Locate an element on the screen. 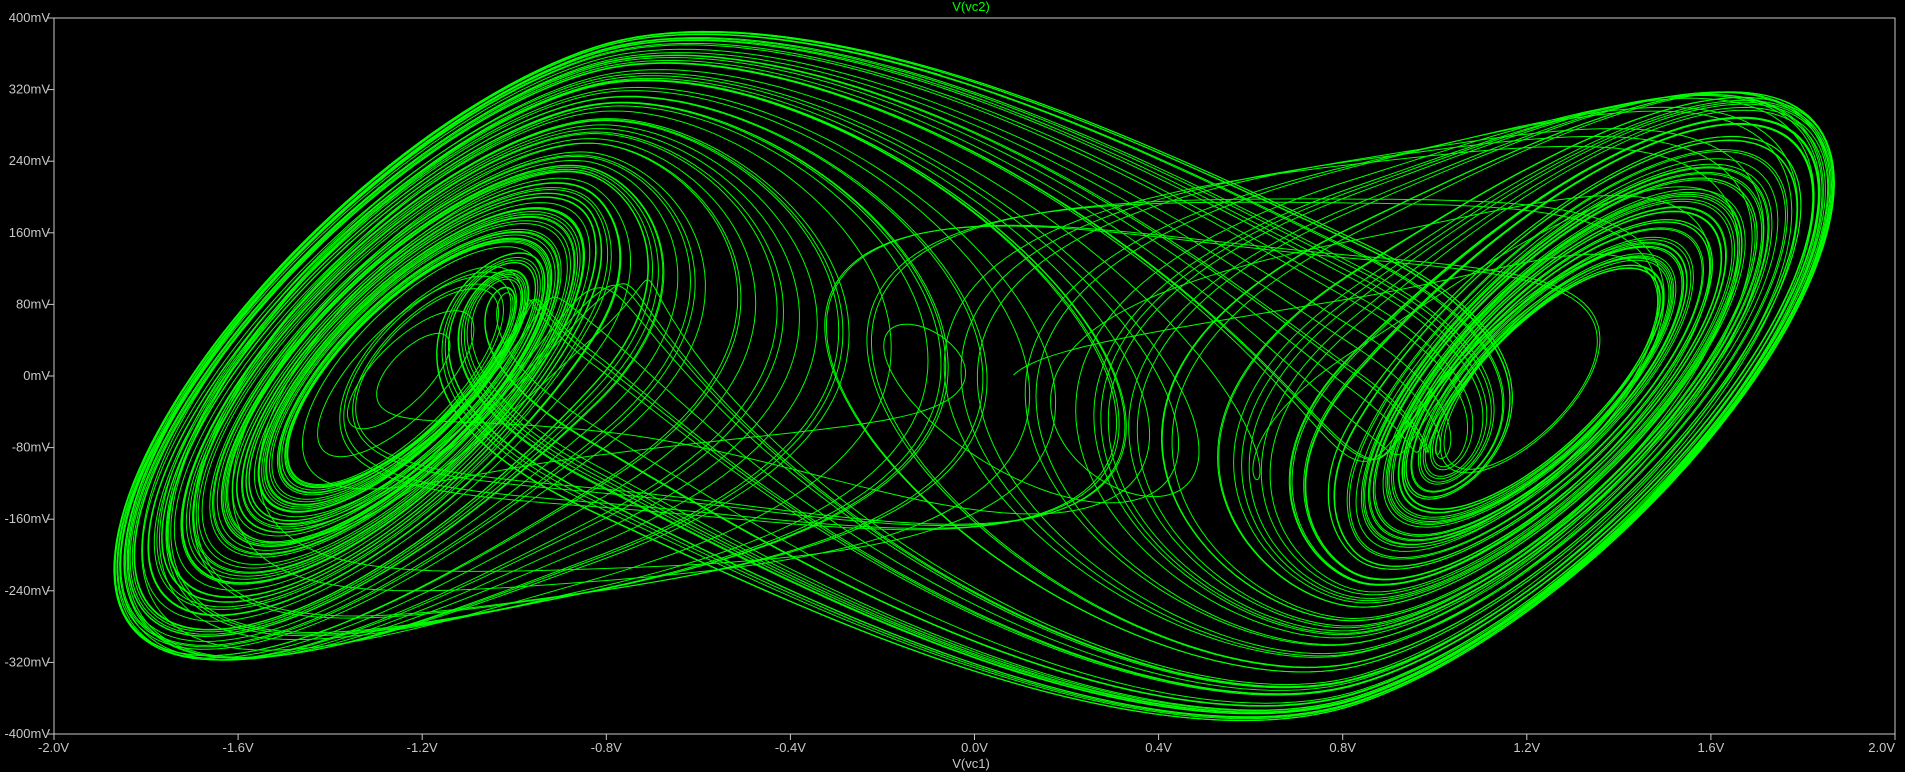 This screenshot has width=1905, height=772. y-tick-label: 400mV is located at coordinates (30, 17).